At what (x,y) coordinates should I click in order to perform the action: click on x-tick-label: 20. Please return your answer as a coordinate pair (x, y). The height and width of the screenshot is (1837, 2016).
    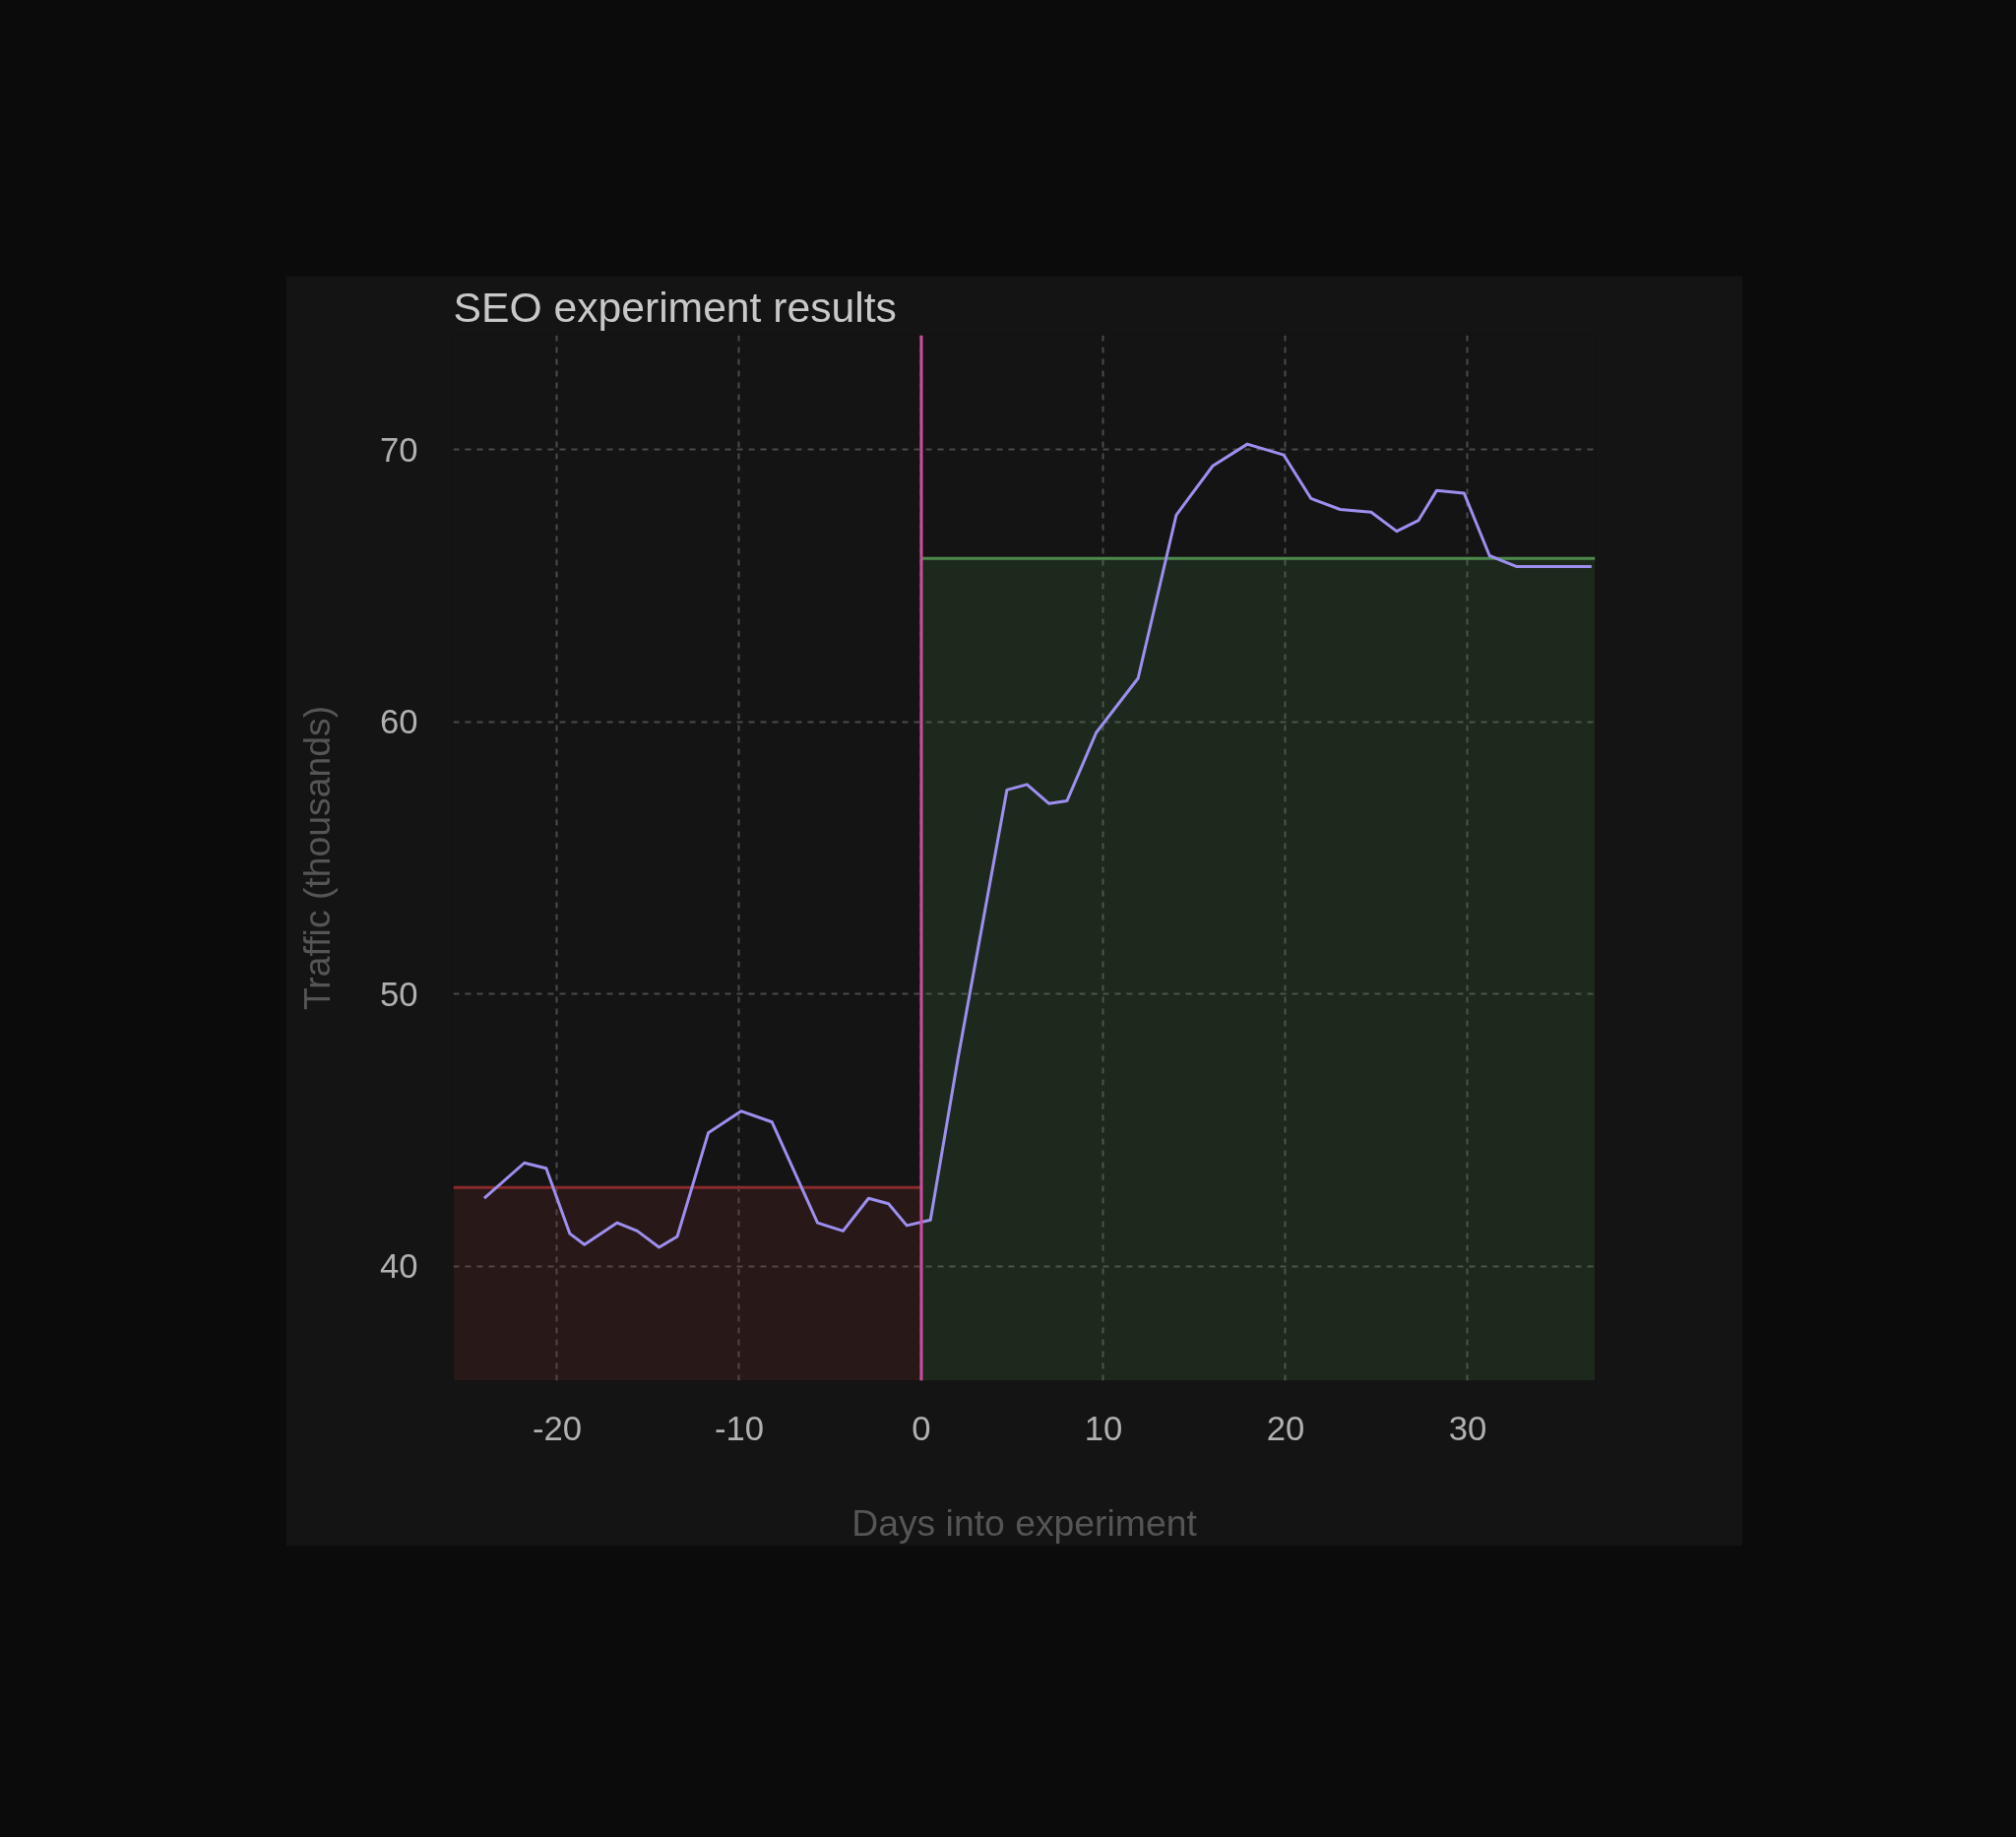
    Looking at the image, I should click on (1285, 1428).